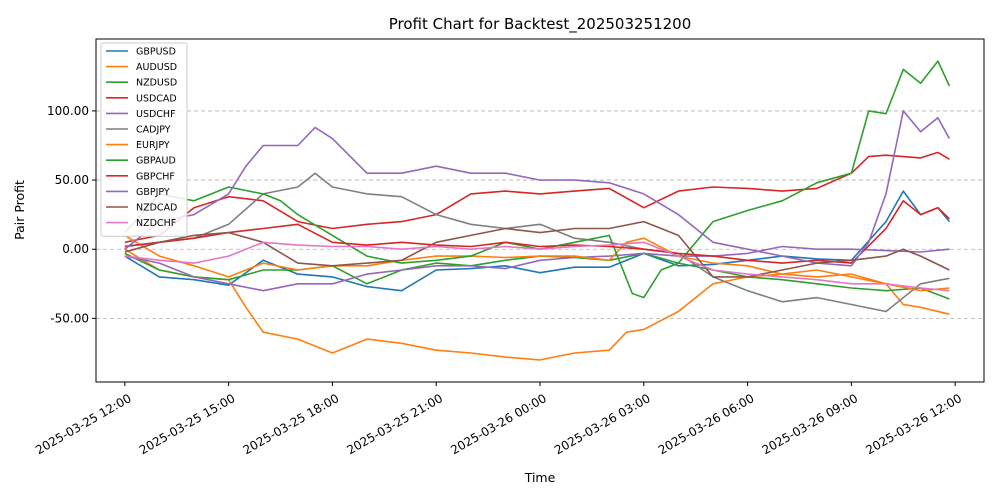  Describe the element at coordinates (540, 24) in the screenshot. I see `chart-title: Profit Chart for Backtest_202503251200` at that location.